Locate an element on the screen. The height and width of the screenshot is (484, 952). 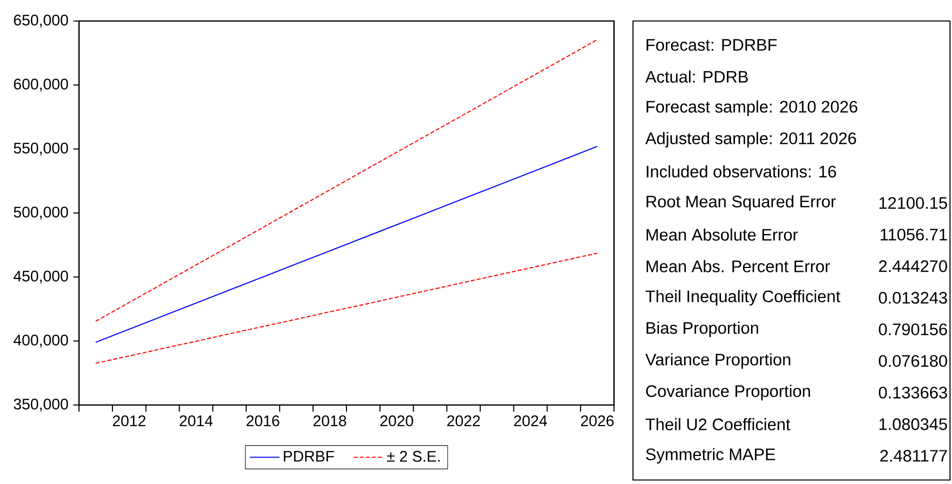
y-tick-label: 500,000 is located at coordinates (41, 213).